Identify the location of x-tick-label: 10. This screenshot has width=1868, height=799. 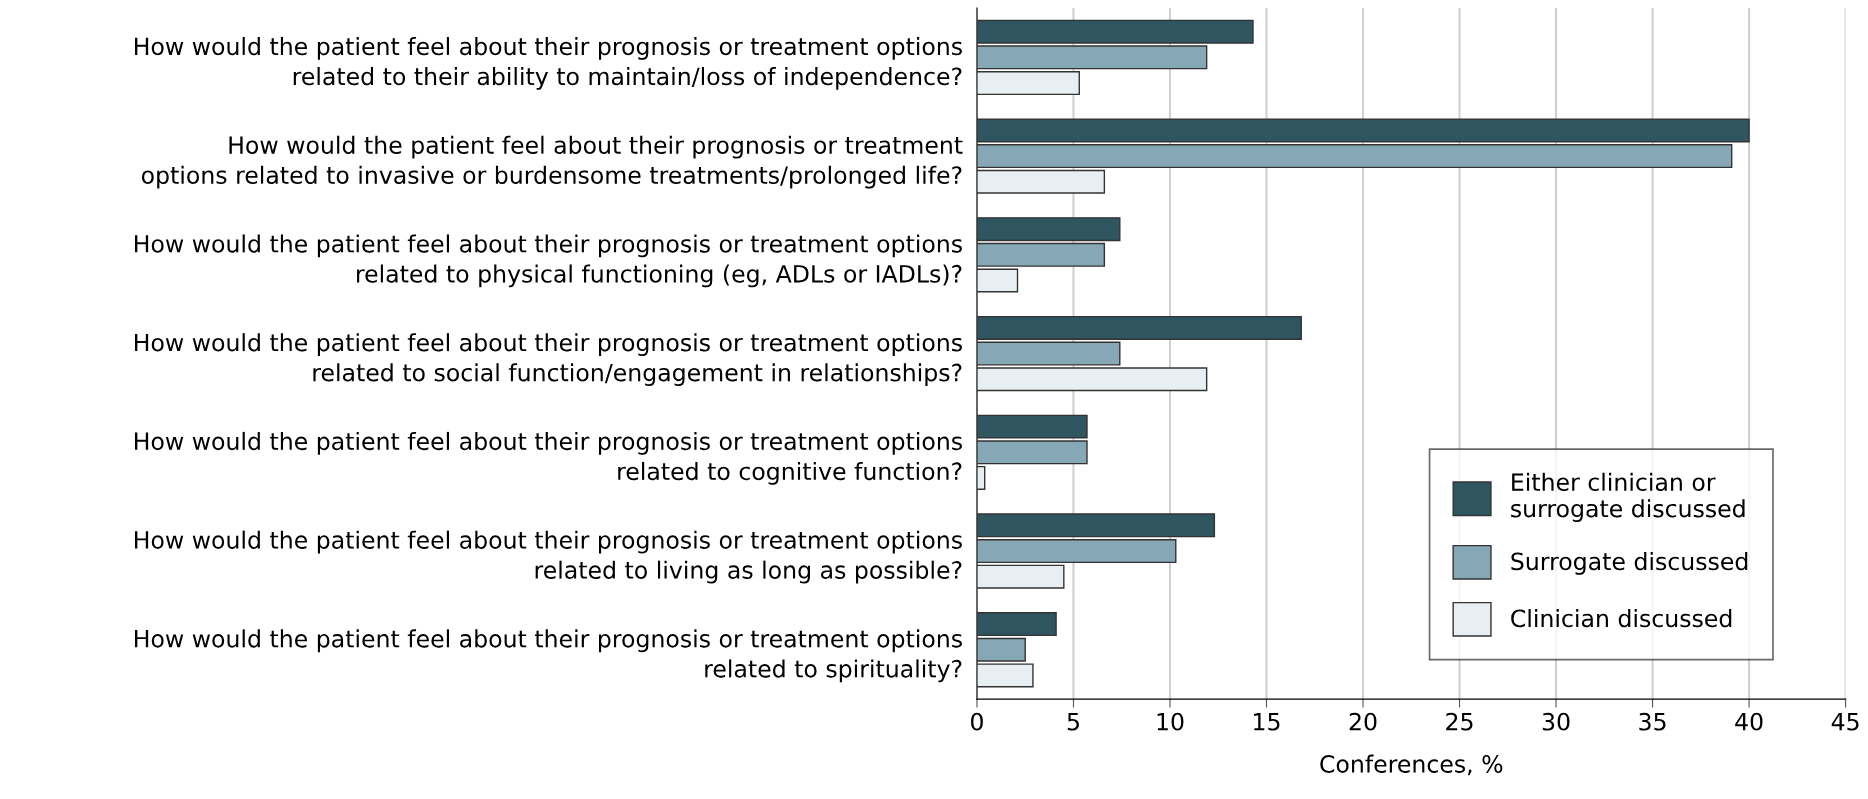
(1170, 721).